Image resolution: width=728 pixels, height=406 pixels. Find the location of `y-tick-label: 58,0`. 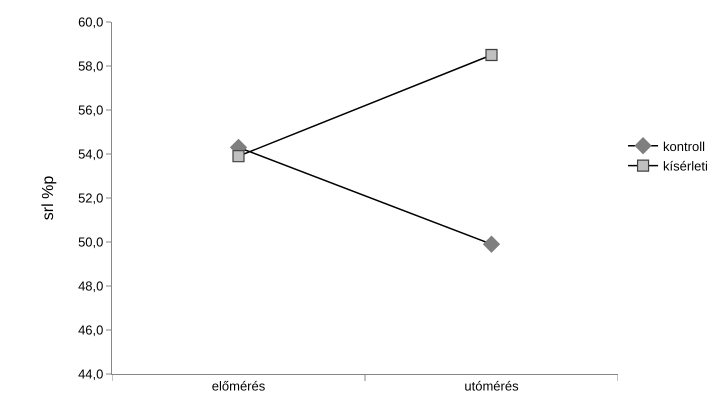

y-tick-label: 58,0 is located at coordinates (91, 66).